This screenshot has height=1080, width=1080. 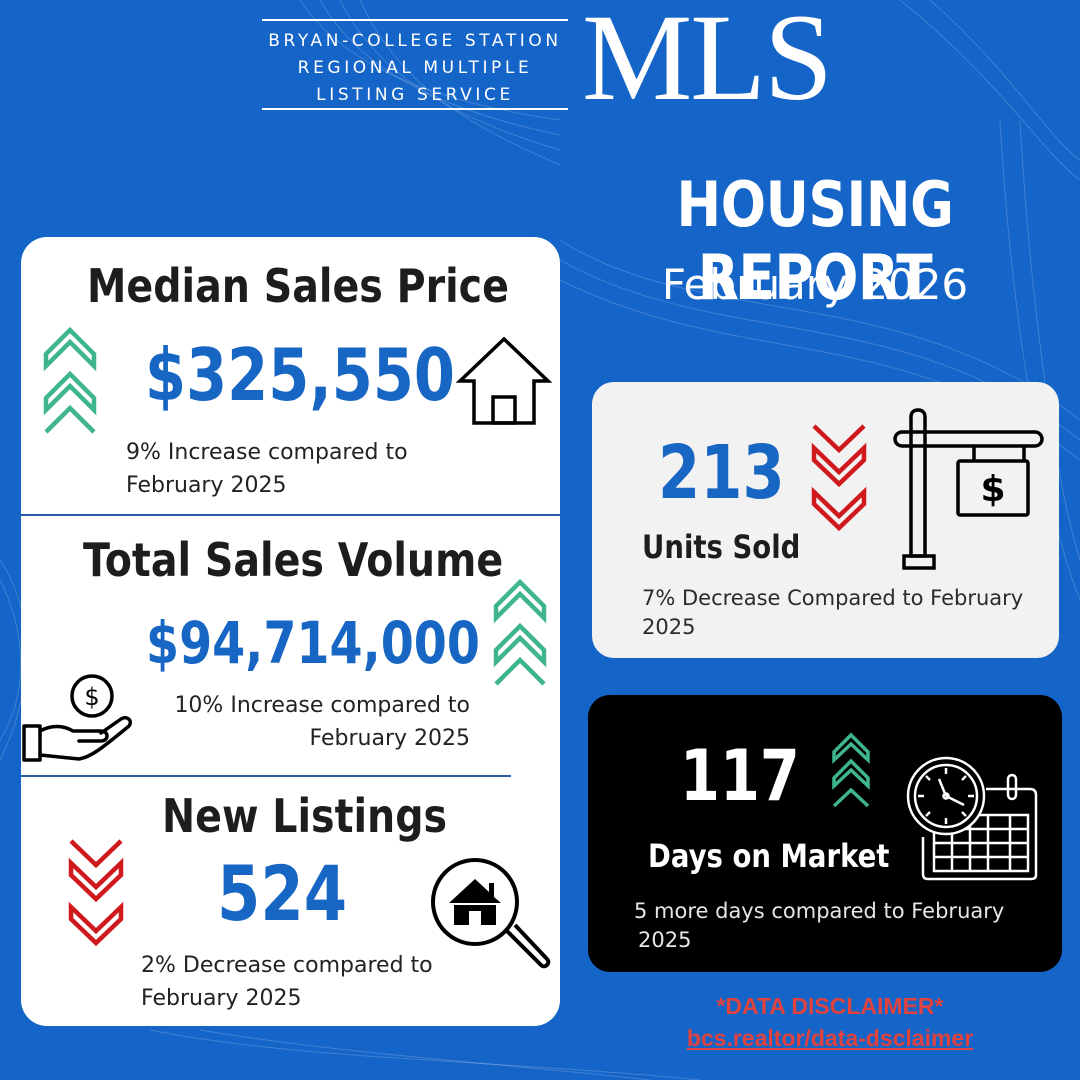 What do you see at coordinates (293, 560) in the screenshot?
I see `sales-volume-title: Total Sales Volume` at bounding box center [293, 560].